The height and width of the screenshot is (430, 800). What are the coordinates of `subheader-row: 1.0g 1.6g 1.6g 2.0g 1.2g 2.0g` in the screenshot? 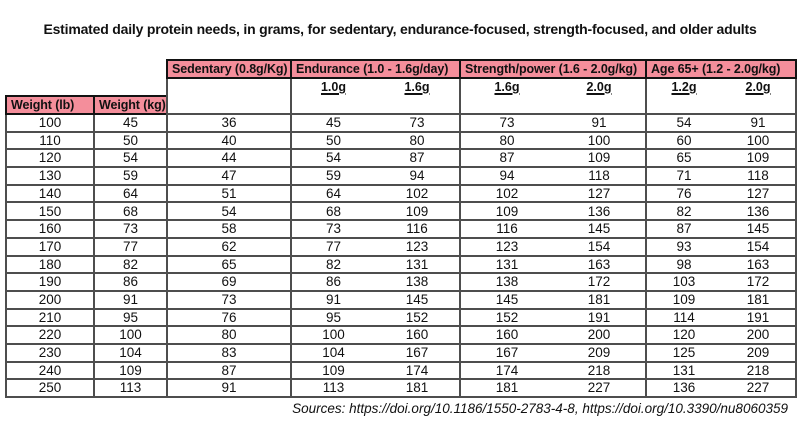 It's located at (402, 96).